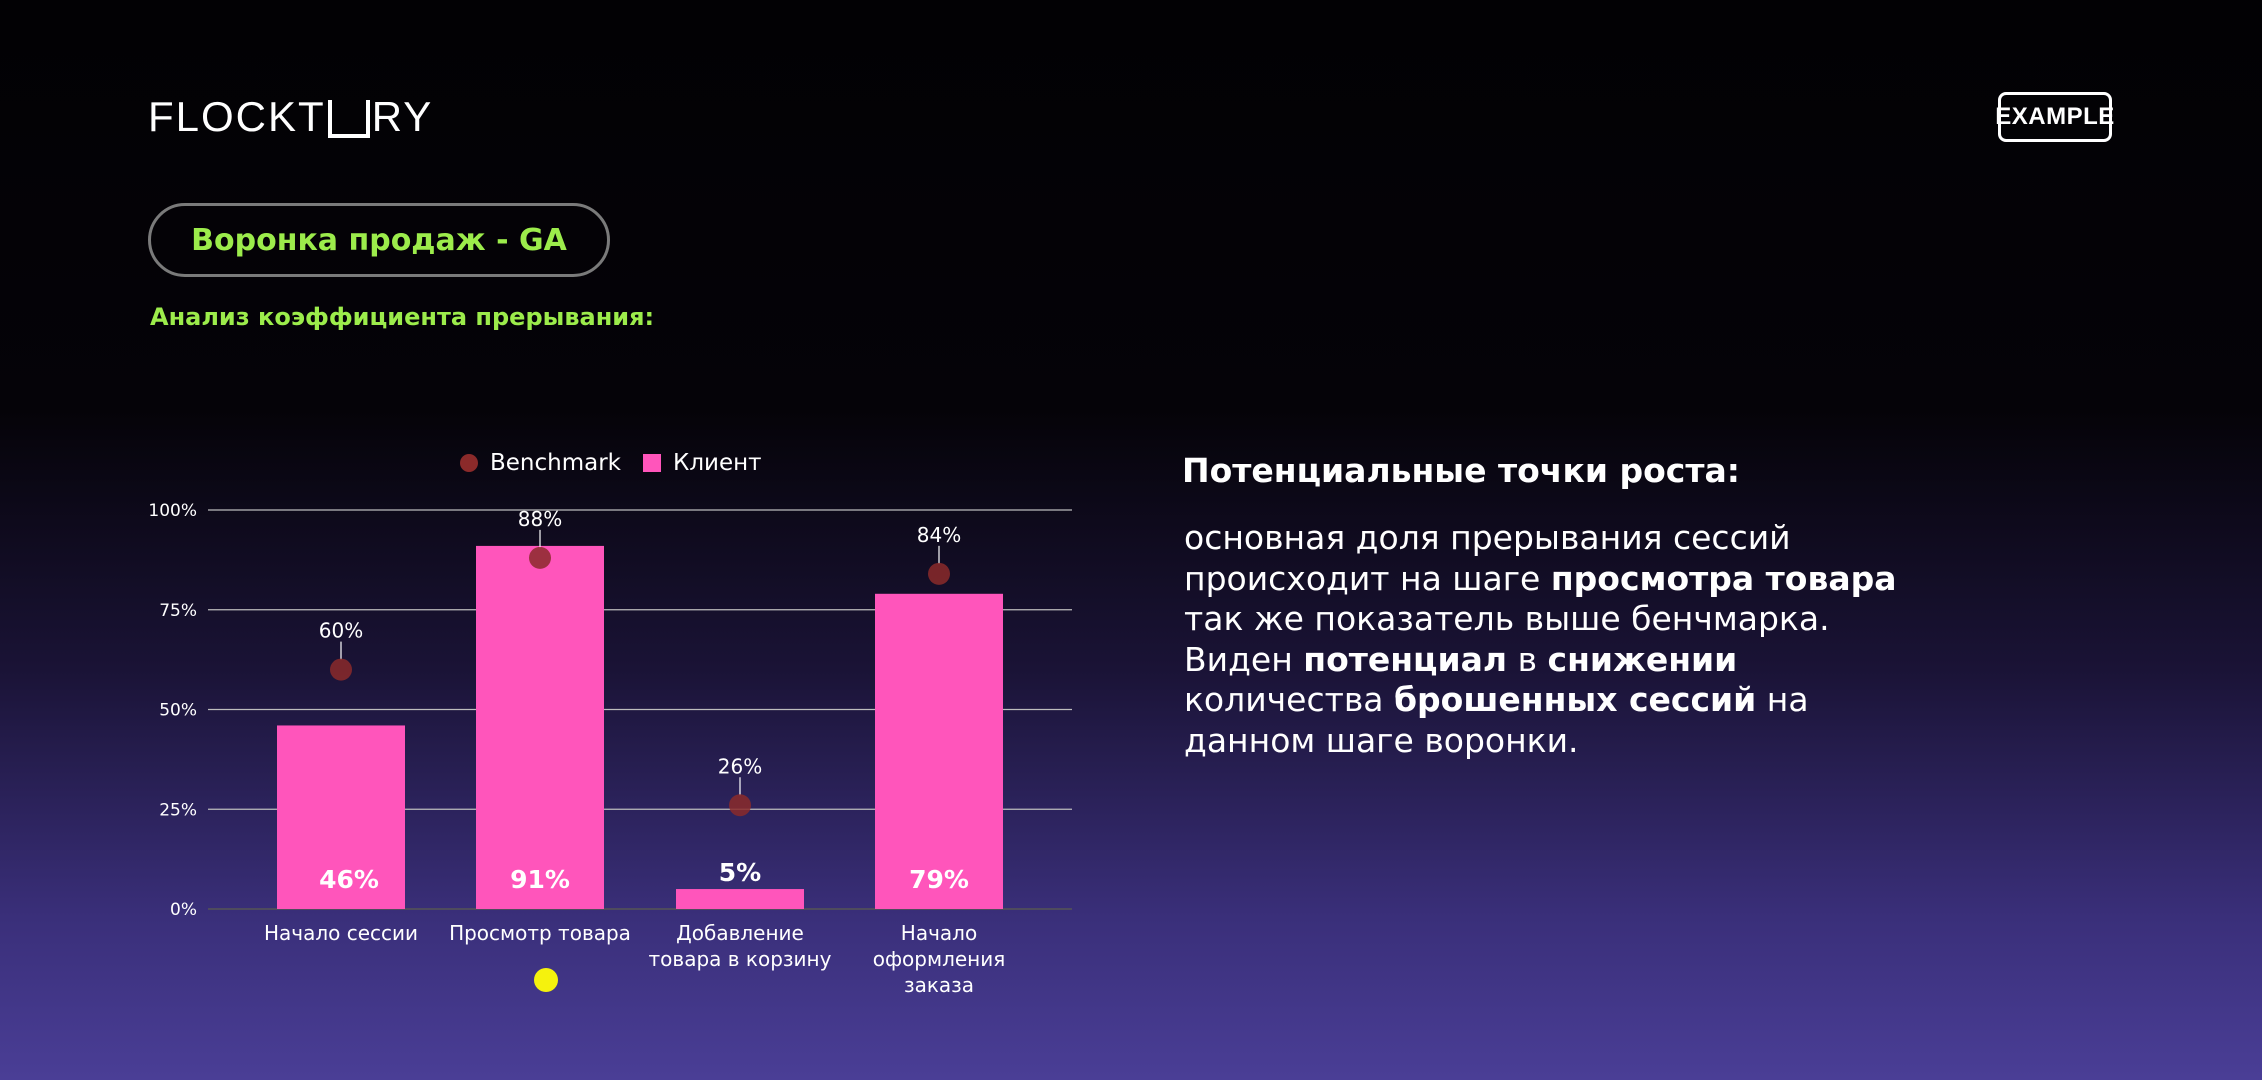 Image resolution: width=2262 pixels, height=1080 pixels. I want to click on highlight-marker-icon, so click(546, 980).